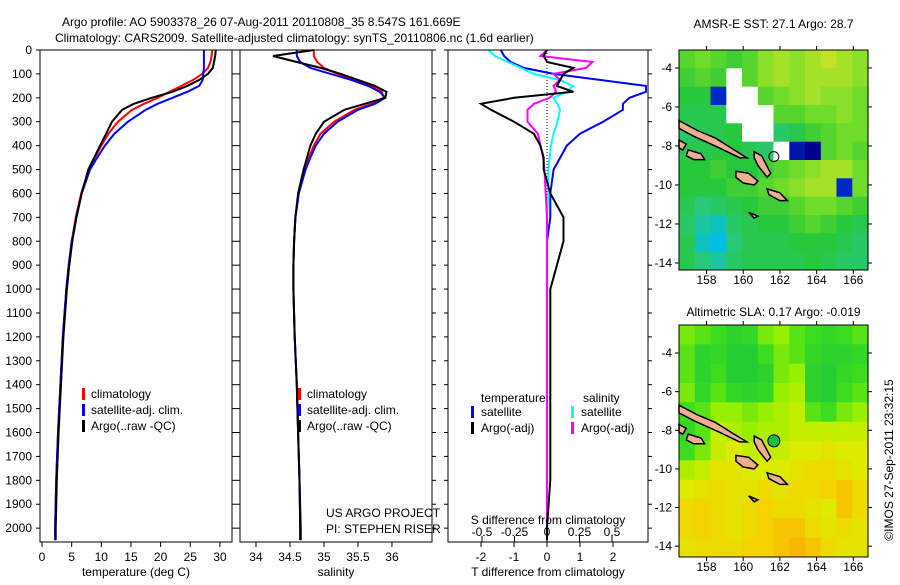 This screenshot has height=585, width=900. What do you see at coordinates (18, 504) in the screenshot?
I see `y-tick-label: 1900` at bounding box center [18, 504].